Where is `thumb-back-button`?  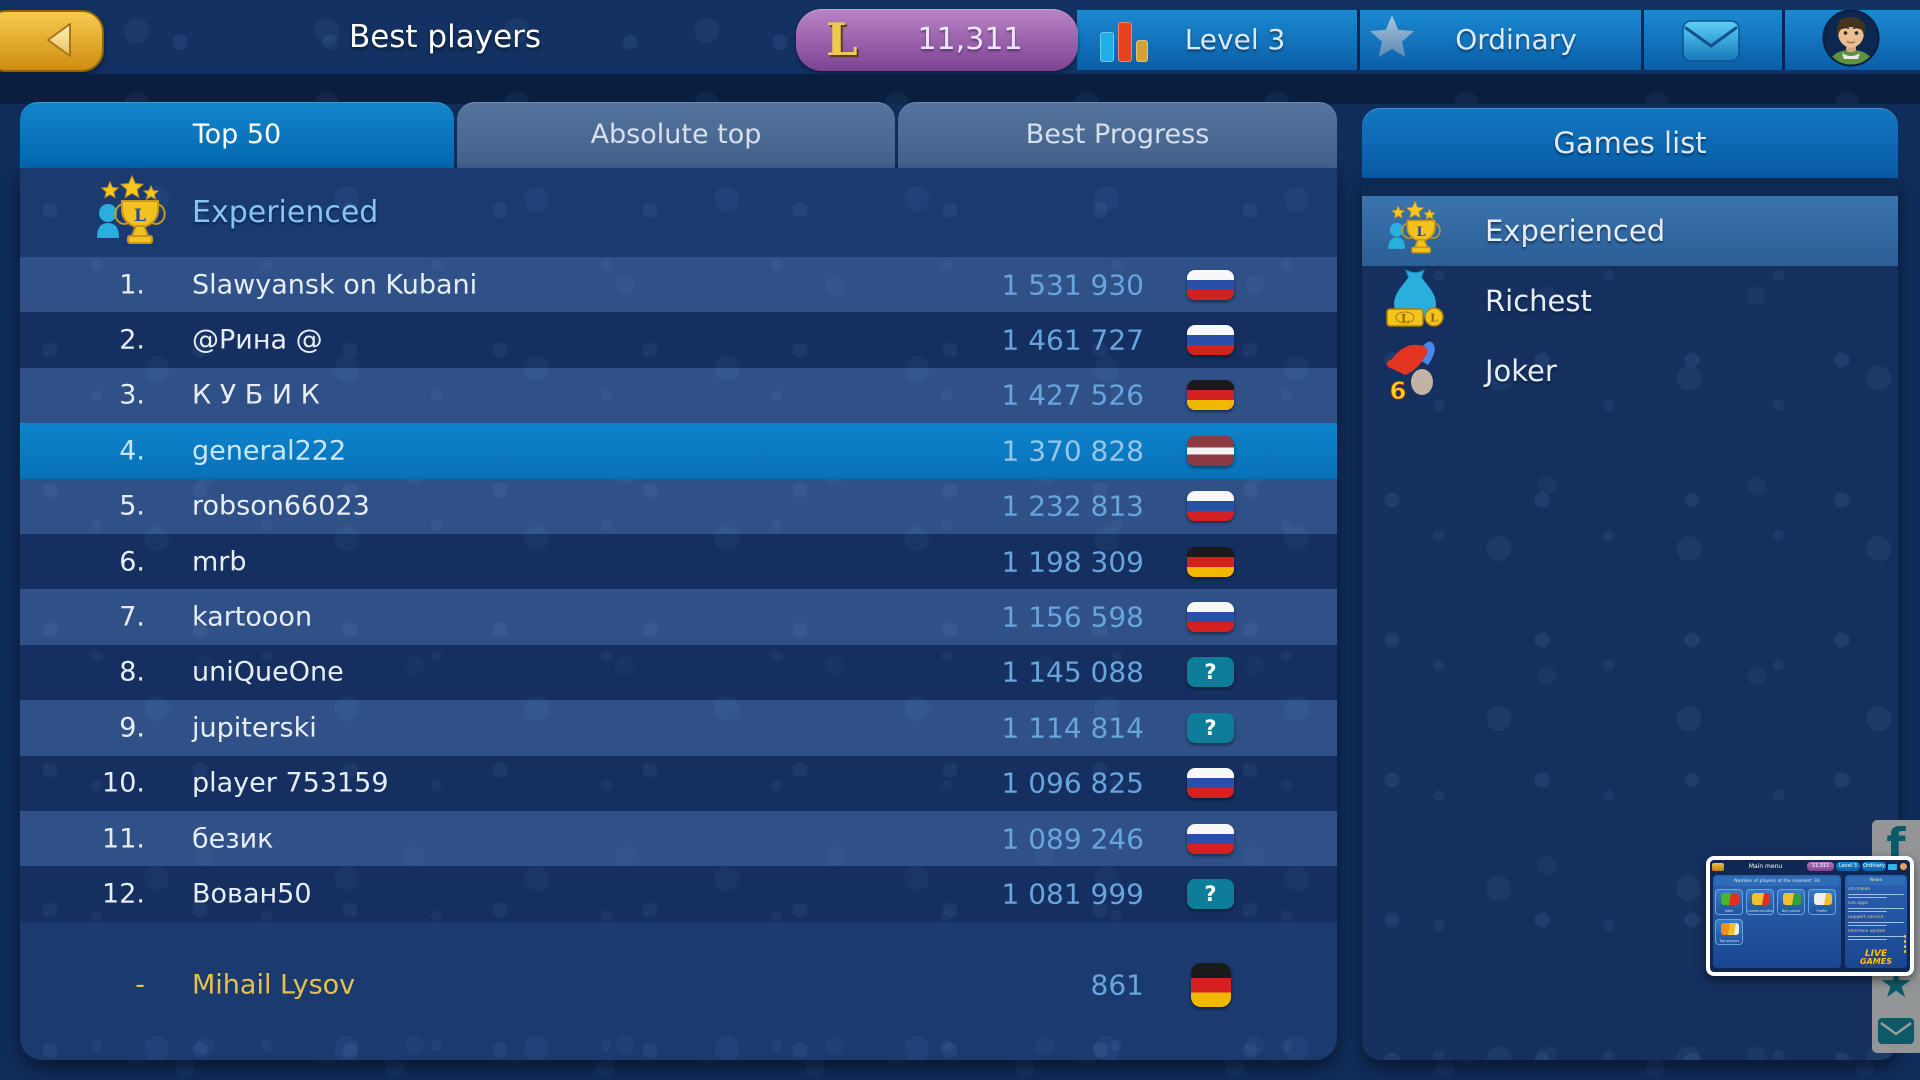 thumb-back-button is located at coordinates (1718, 866).